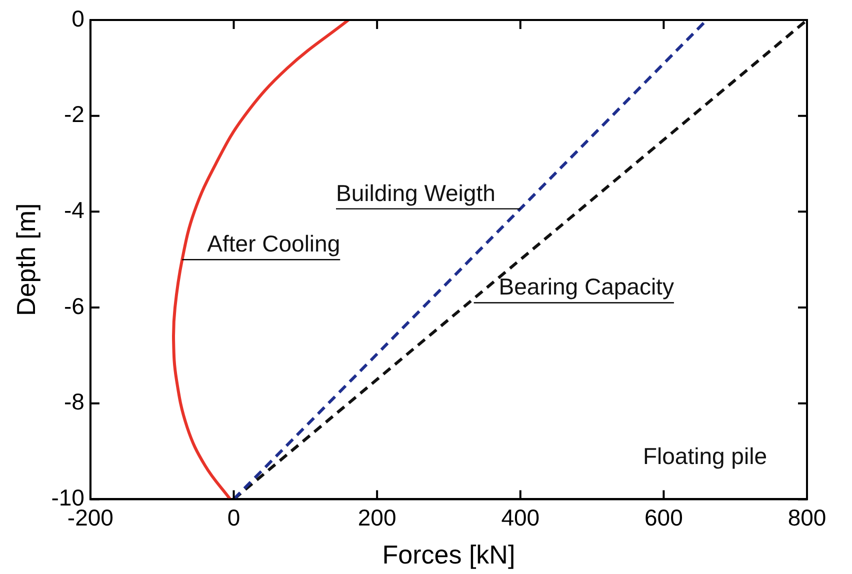 The width and height of the screenshot is (852, 574). I want to click on y-tick-label: -2, so click(74, 114).